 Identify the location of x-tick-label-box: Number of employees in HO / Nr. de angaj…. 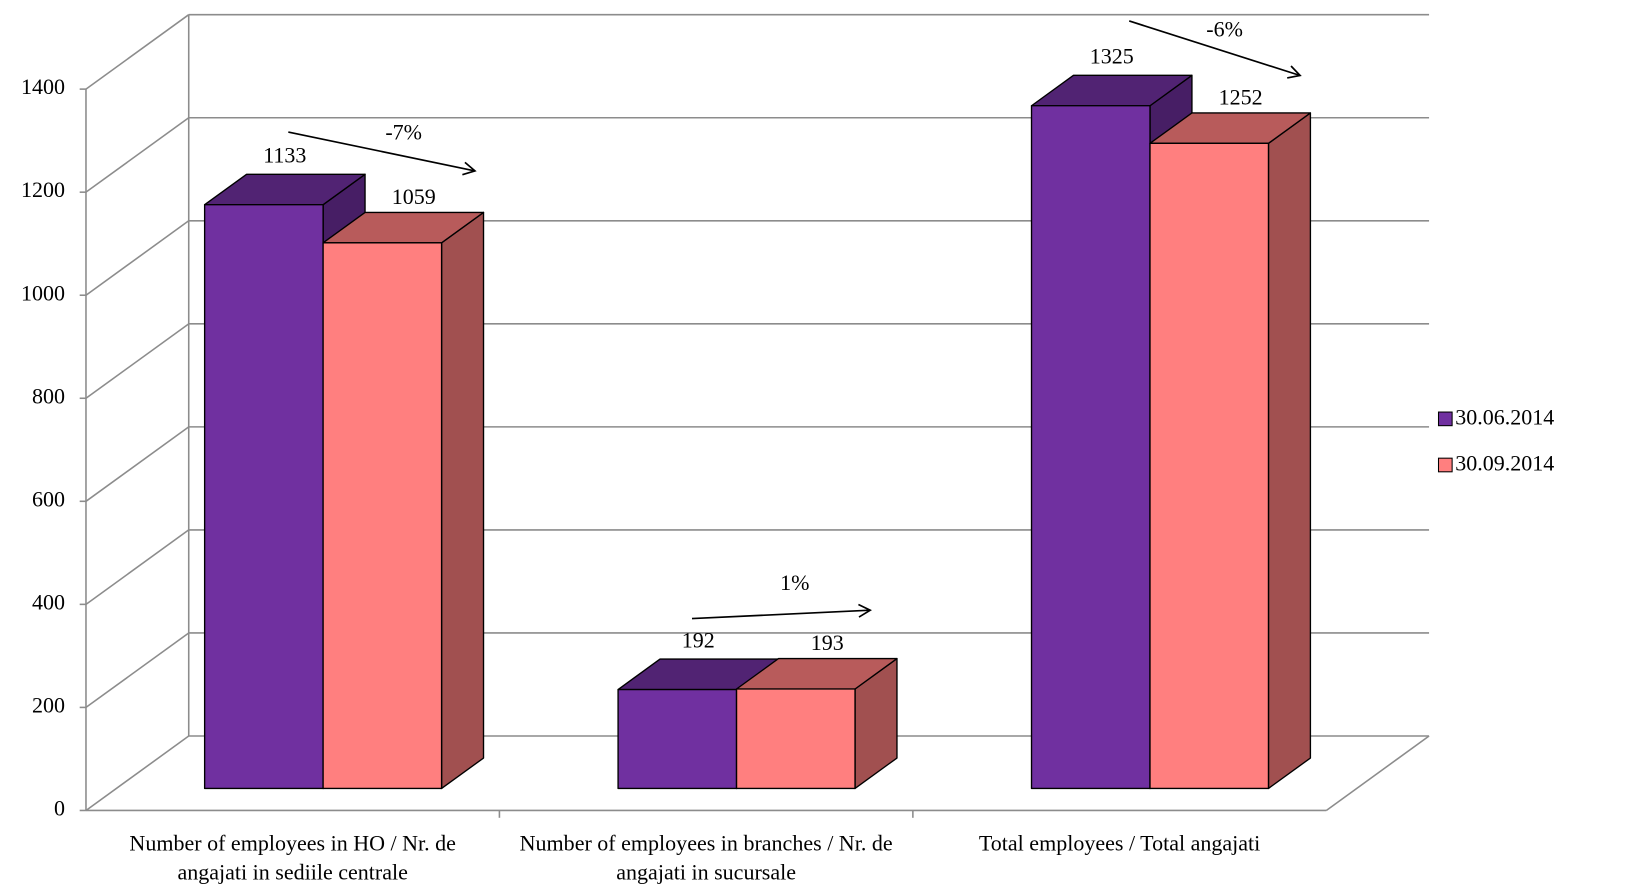
(292, 857).